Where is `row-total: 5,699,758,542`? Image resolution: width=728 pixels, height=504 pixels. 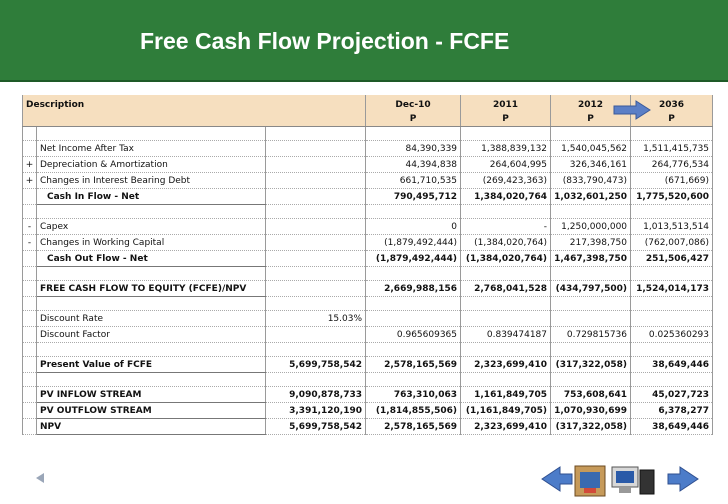
row-total: 5,699,758,542 is located at coordinates (315, 426).